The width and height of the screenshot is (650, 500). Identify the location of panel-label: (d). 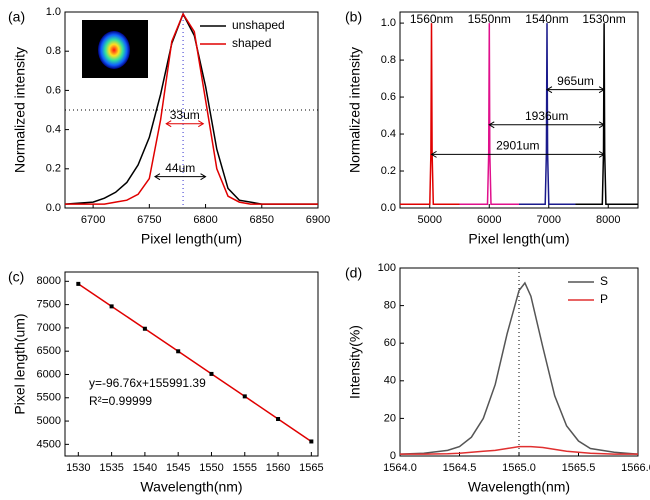
(353, 273).